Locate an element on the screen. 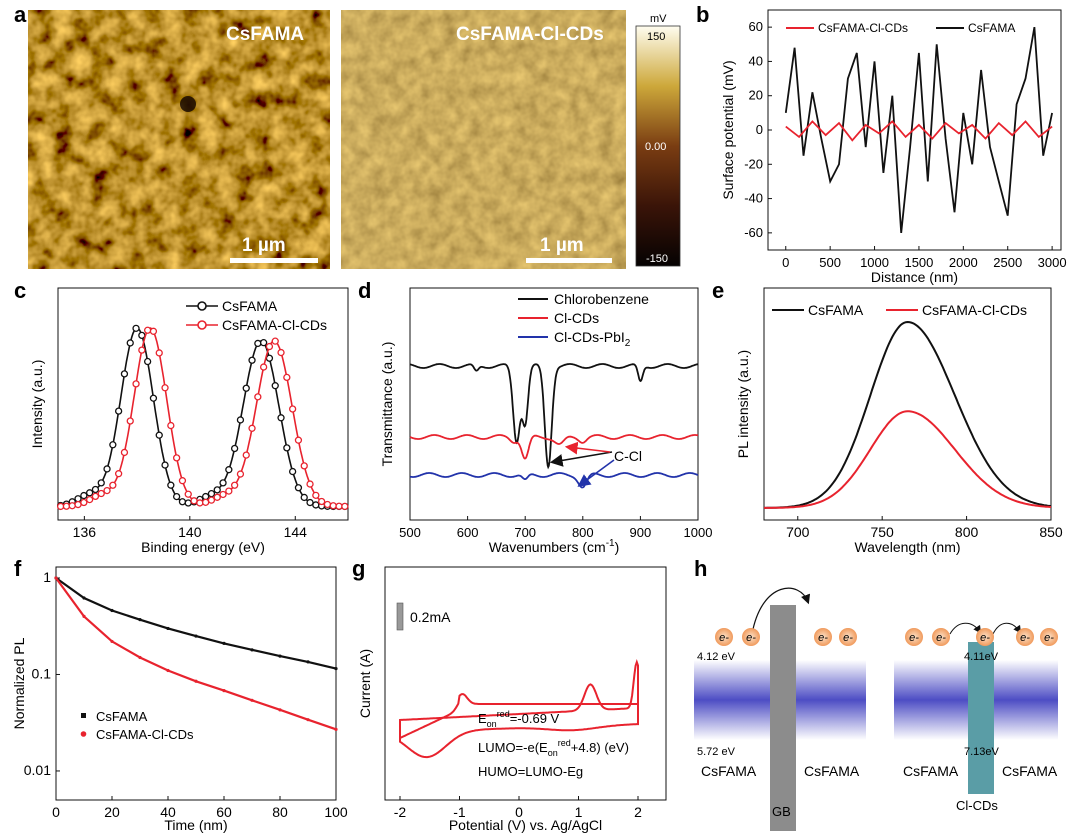 This screenshot has height=836, width=1080. chart-c-frame is located at coordinates (203, 404).